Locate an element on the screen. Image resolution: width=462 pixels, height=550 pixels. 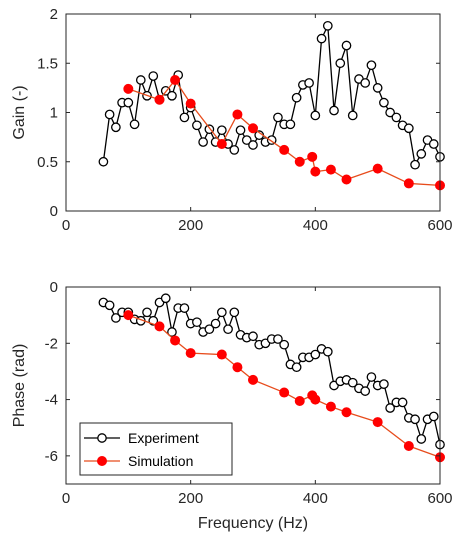
phase-x-tick-label: 600 is located at coordinates (439, 498).